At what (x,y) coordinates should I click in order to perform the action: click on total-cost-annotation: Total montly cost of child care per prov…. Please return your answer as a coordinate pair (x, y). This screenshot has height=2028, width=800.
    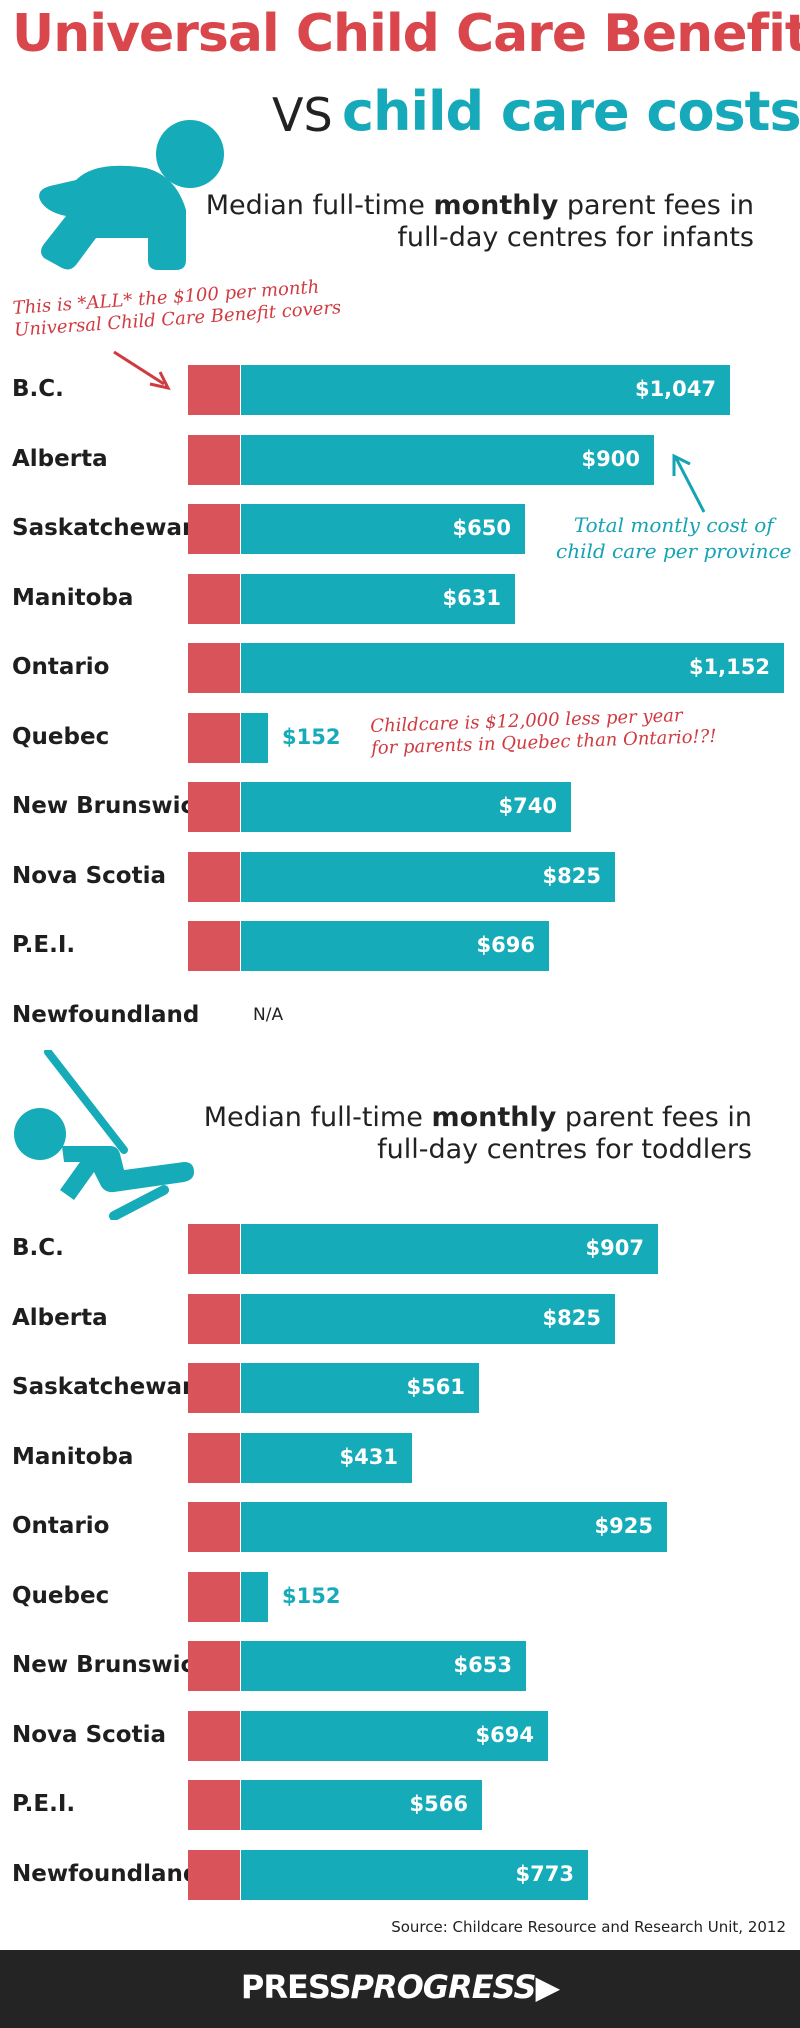
    Looking at the image, I should click on (674, 538).